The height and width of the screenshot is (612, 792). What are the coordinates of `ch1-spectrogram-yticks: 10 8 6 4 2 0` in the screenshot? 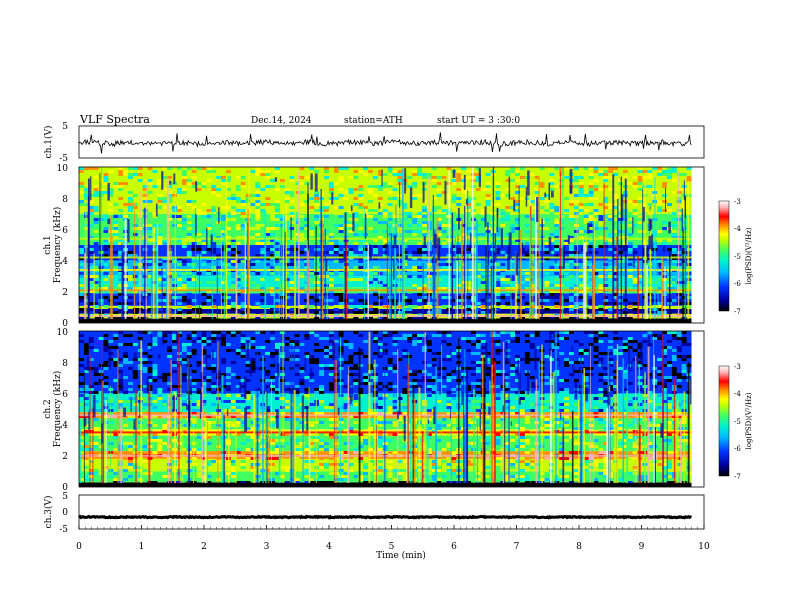 It's located at (63, 246).